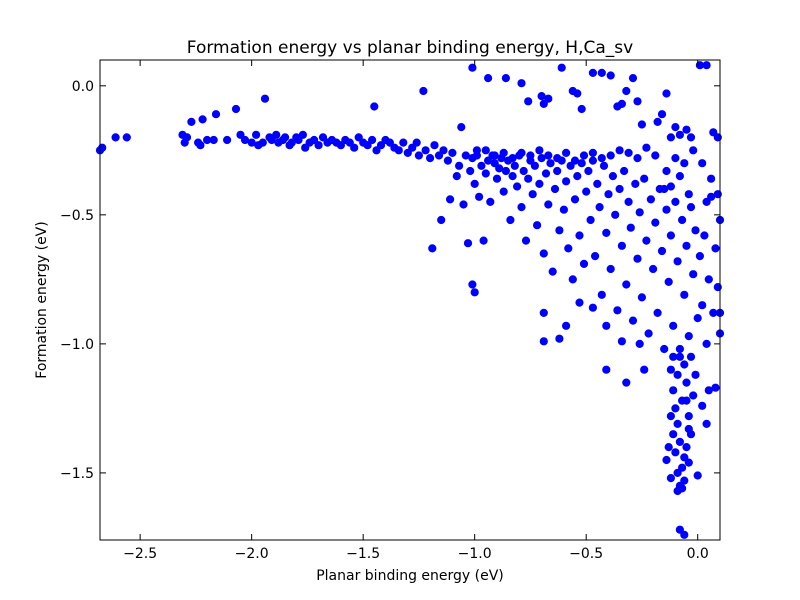  I want to click on y-tick-label: −1.5, so click(77, 474).